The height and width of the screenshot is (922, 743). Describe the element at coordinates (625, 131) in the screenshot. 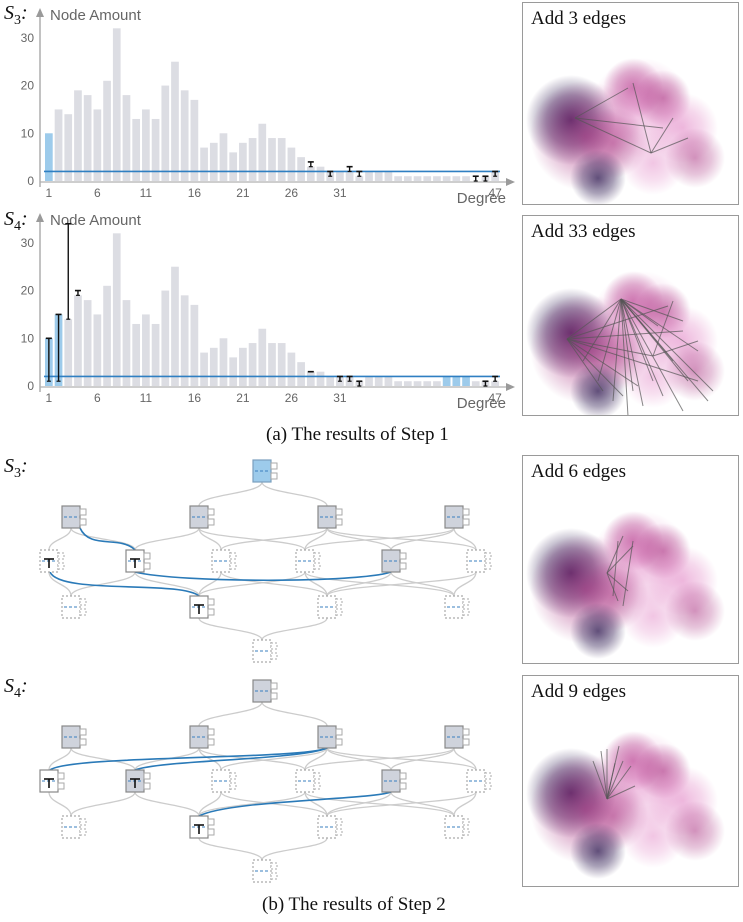

I see `density-blobs` at that location.